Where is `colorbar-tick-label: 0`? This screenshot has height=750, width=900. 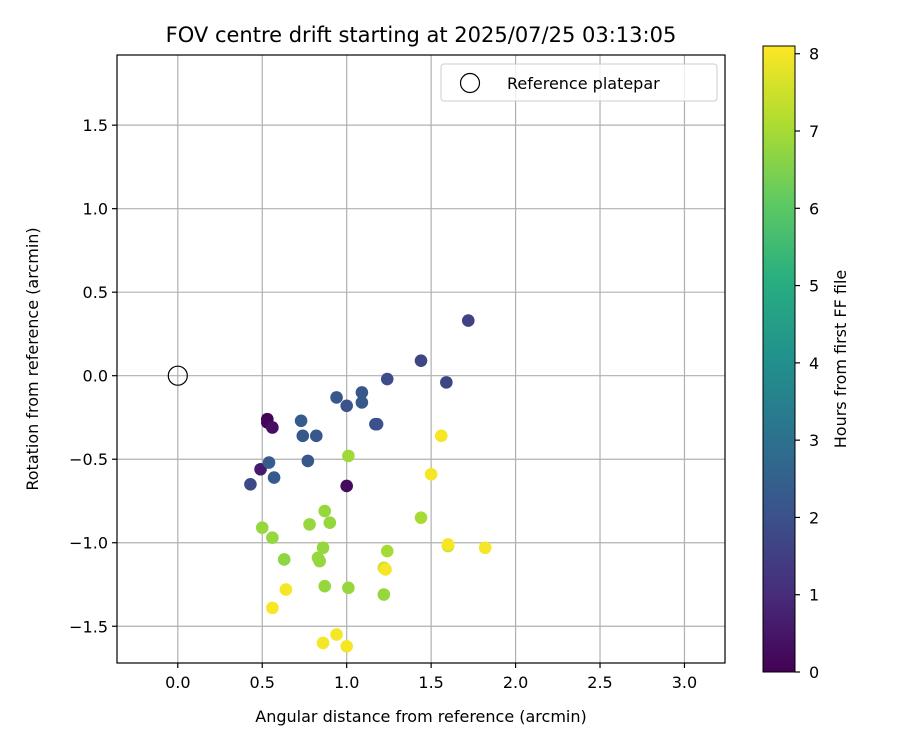 colorbar-tick-label: 0 is located at coordinates (814, 672).